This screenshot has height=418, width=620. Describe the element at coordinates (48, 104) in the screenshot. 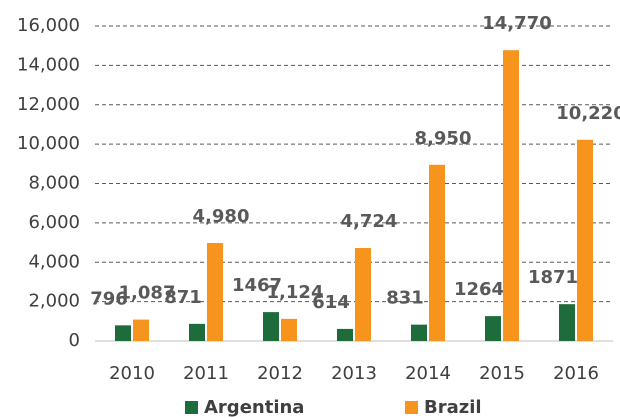

I see `y-tick-label: 12,000` at that location.